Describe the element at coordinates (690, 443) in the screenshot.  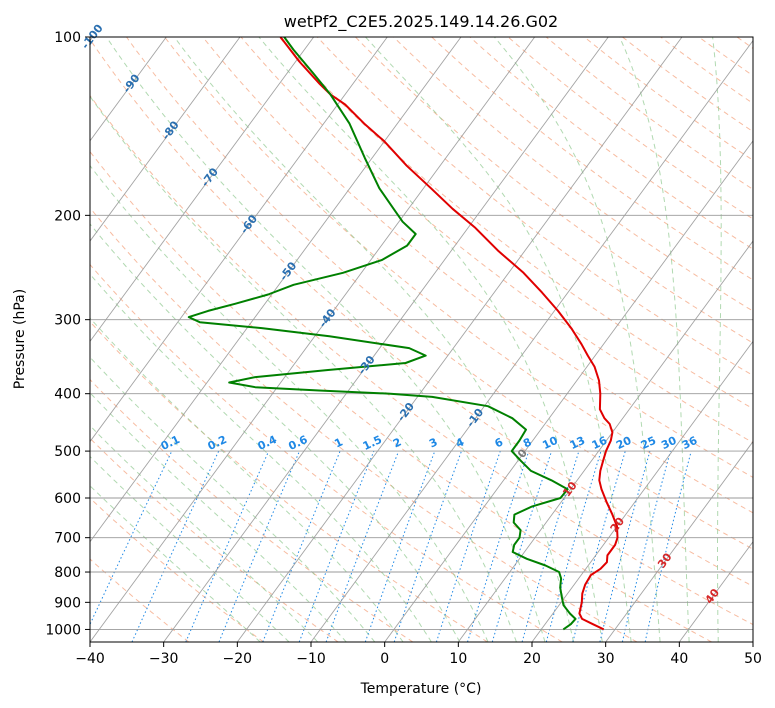
I see `mixing-ratio-label: 36` at that location.